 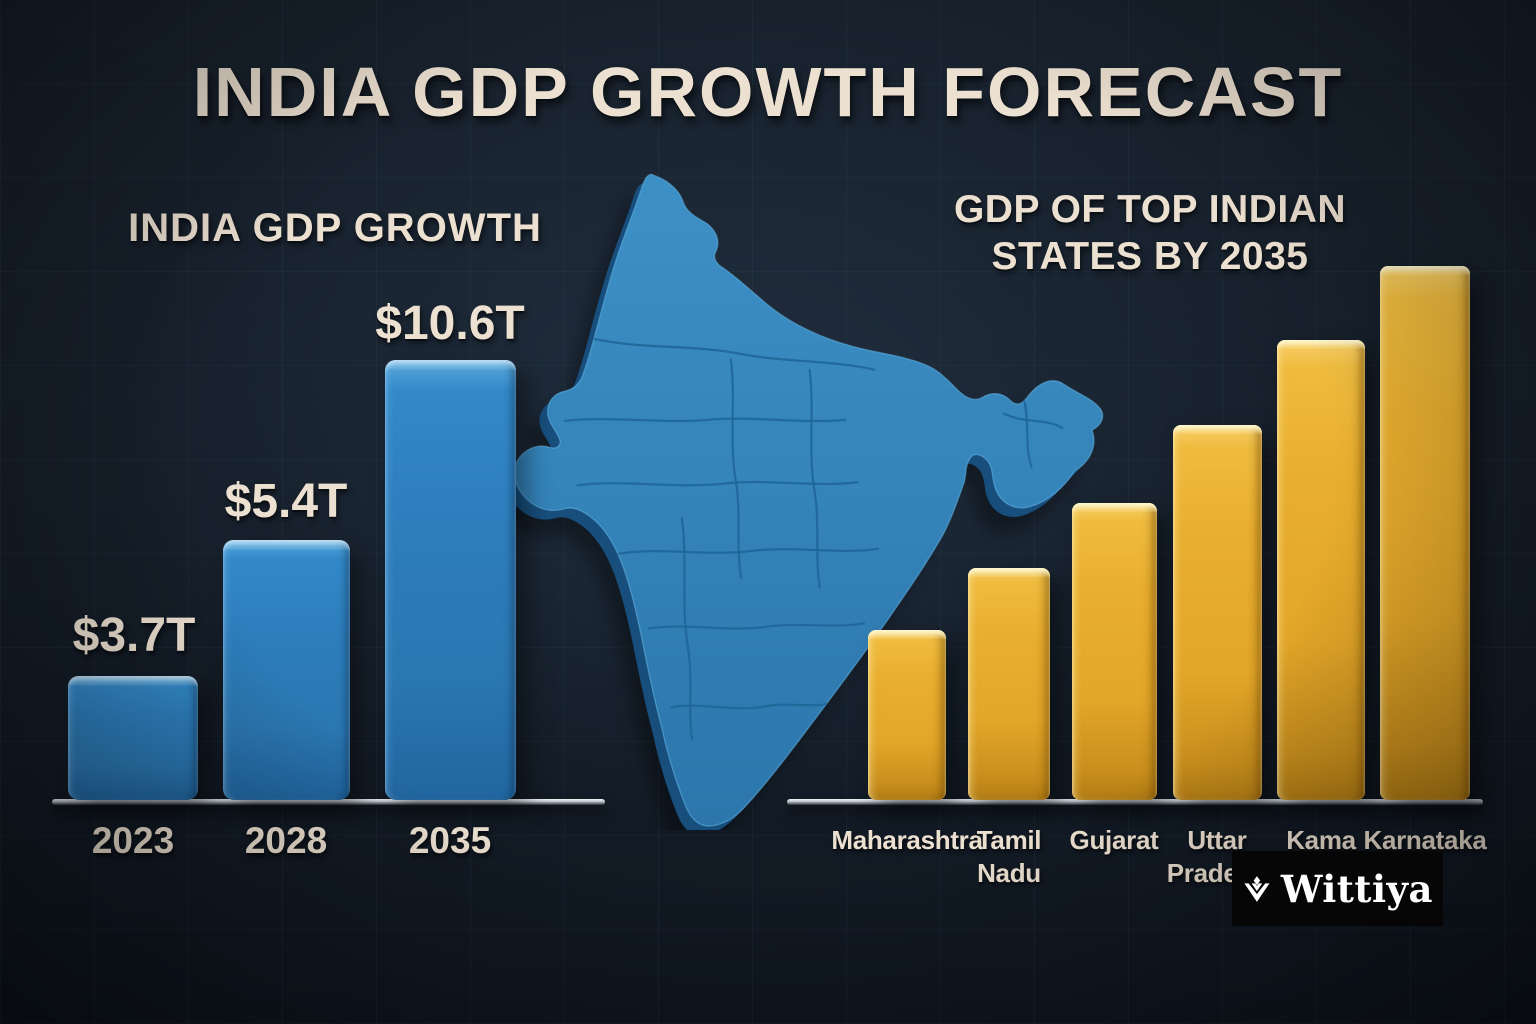 What do you see at coordinates (335, 228) in the screenshot?
I see `left-chart-title: INDIA GDP GROWTH` at bounding box center [335, 228].